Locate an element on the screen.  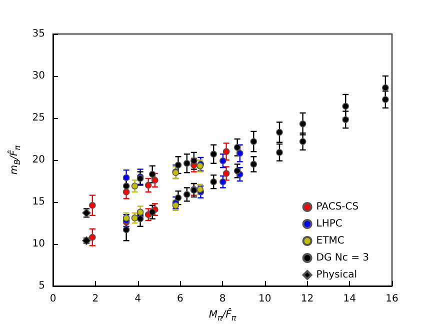
legend-label: ETMC is located at coordinates (330, 241).